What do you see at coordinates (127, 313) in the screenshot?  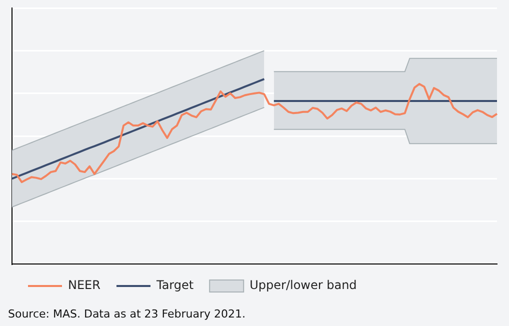 I see `source-note: Source: MAS. Data as at 23 February 2021.` at bounding box center [127, 313].